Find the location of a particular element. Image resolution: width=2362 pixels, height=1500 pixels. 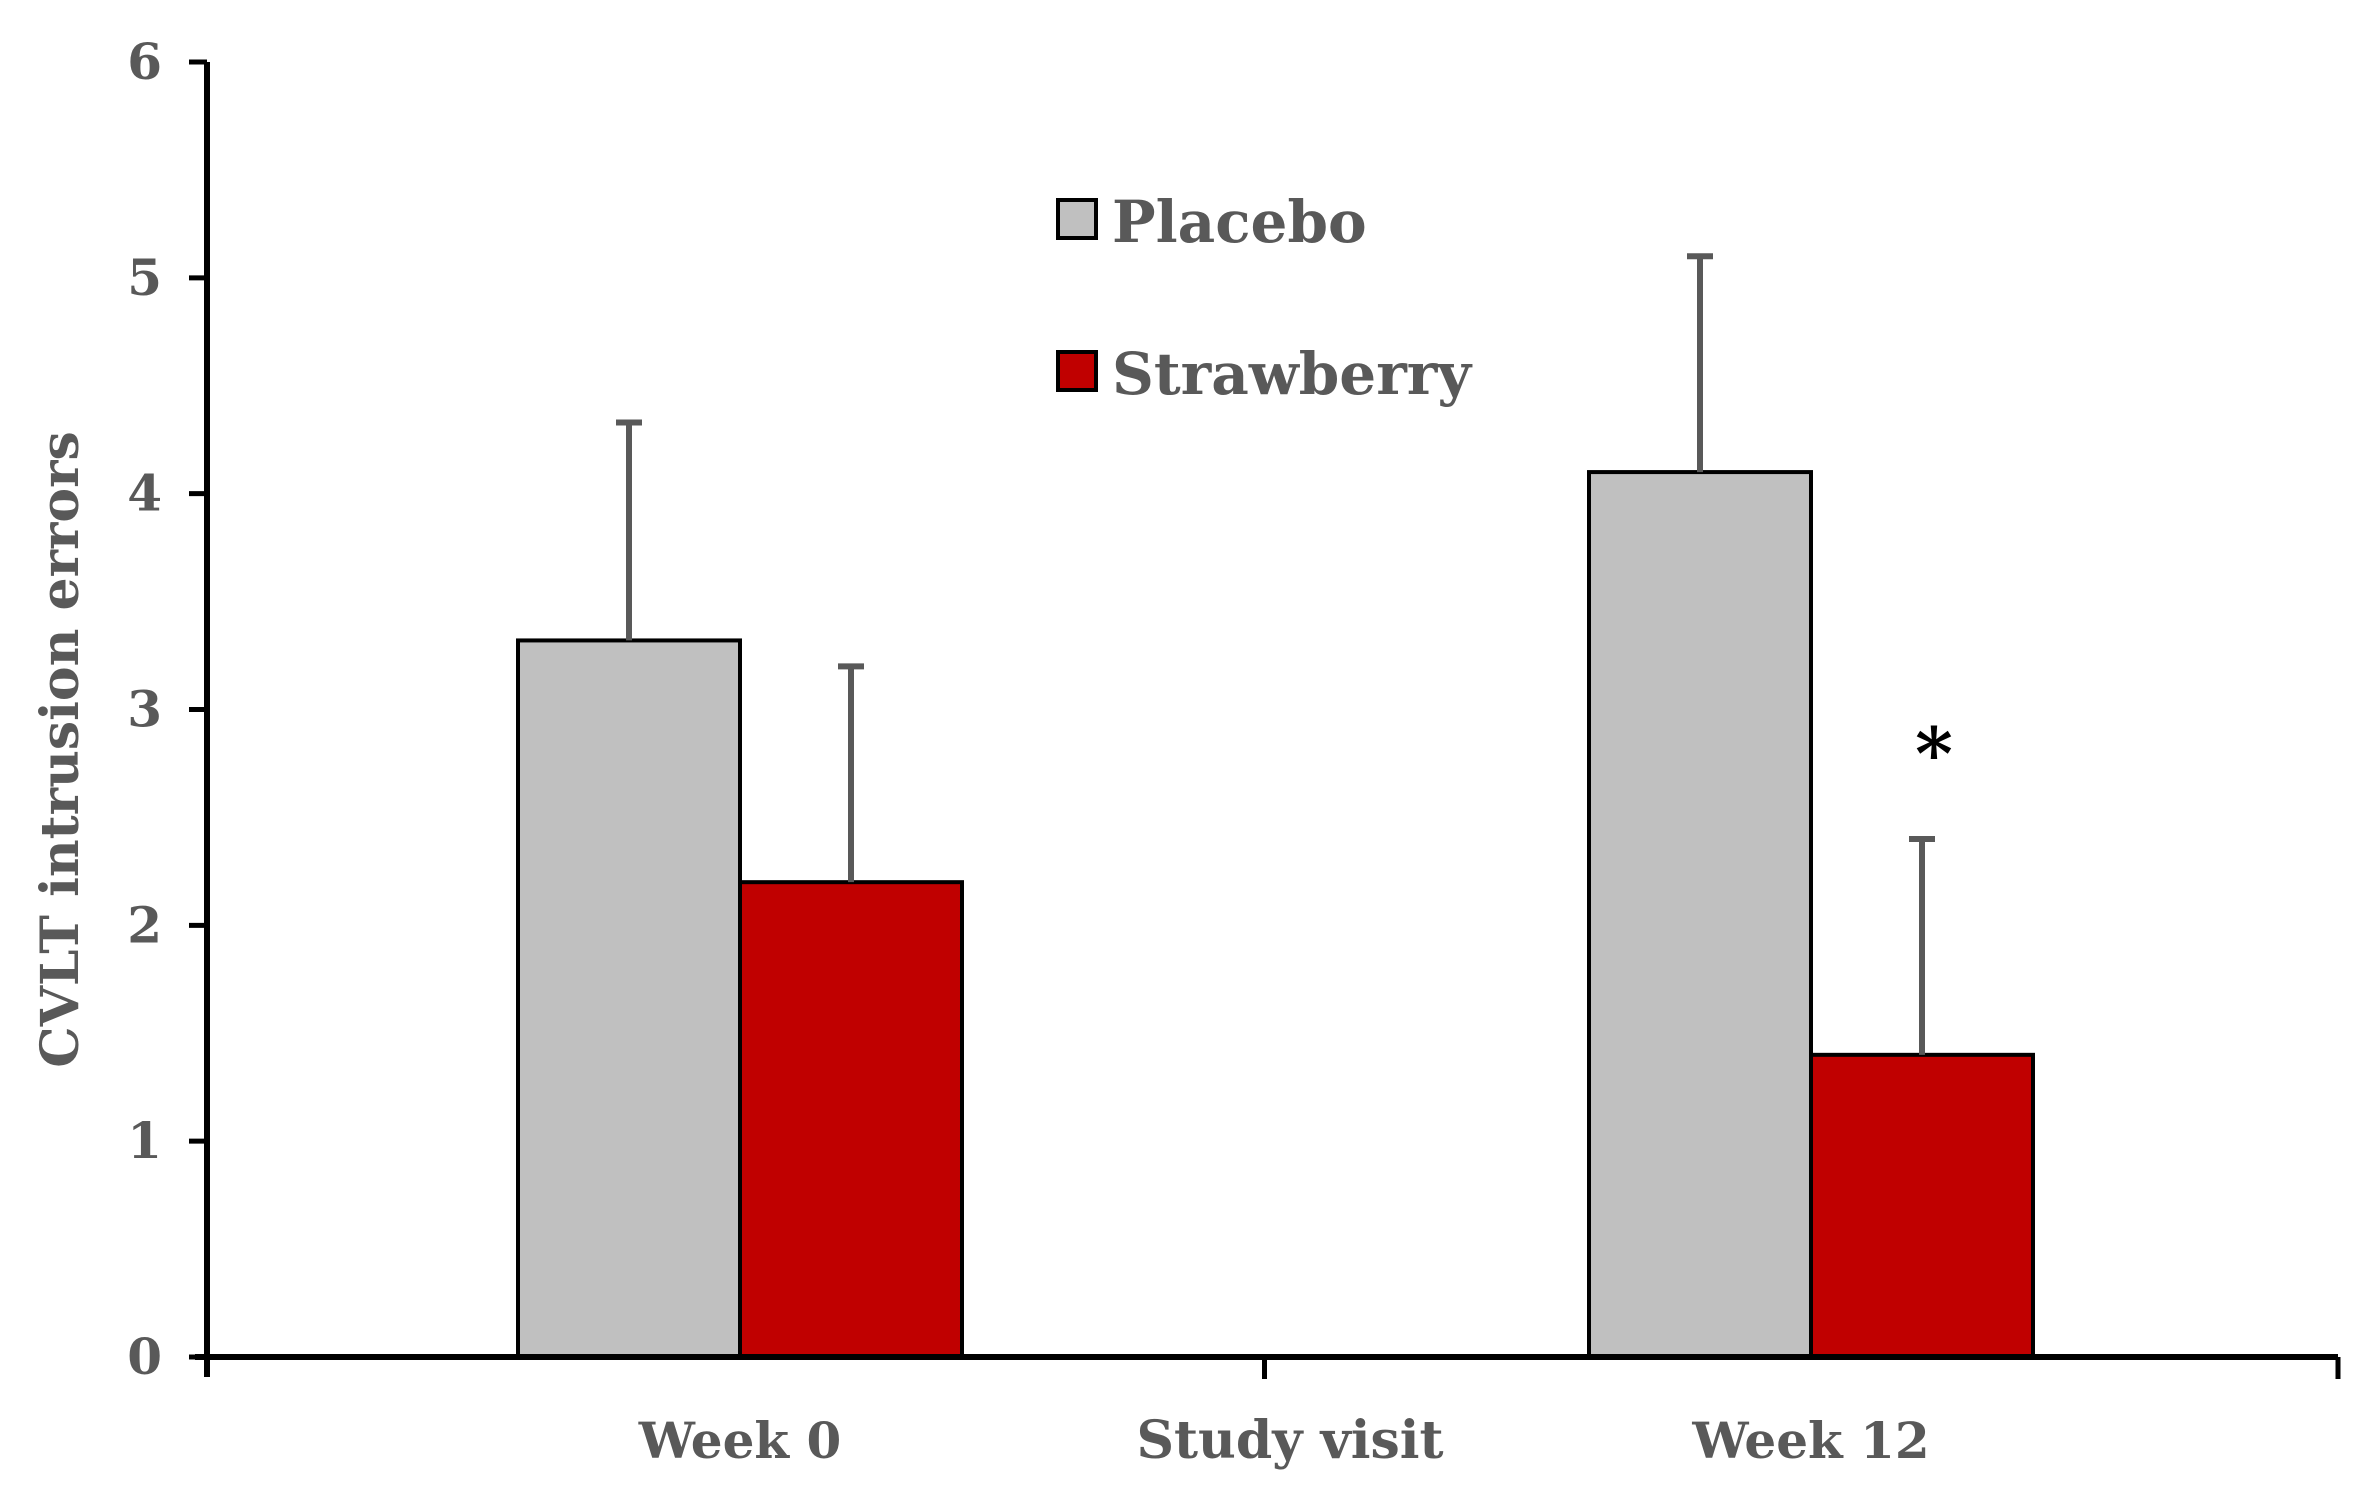

legend-swatch-placebo is located at coordinates (1077, 219).